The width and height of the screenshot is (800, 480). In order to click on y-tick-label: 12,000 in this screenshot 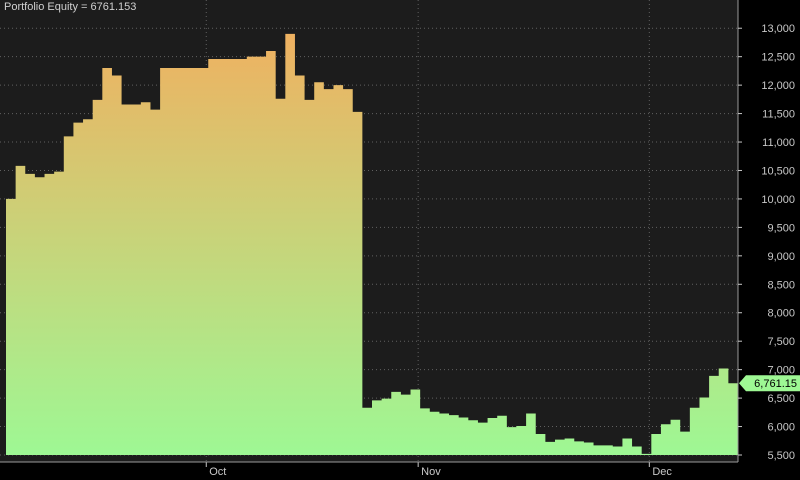, I will do `click(778, 86)`.